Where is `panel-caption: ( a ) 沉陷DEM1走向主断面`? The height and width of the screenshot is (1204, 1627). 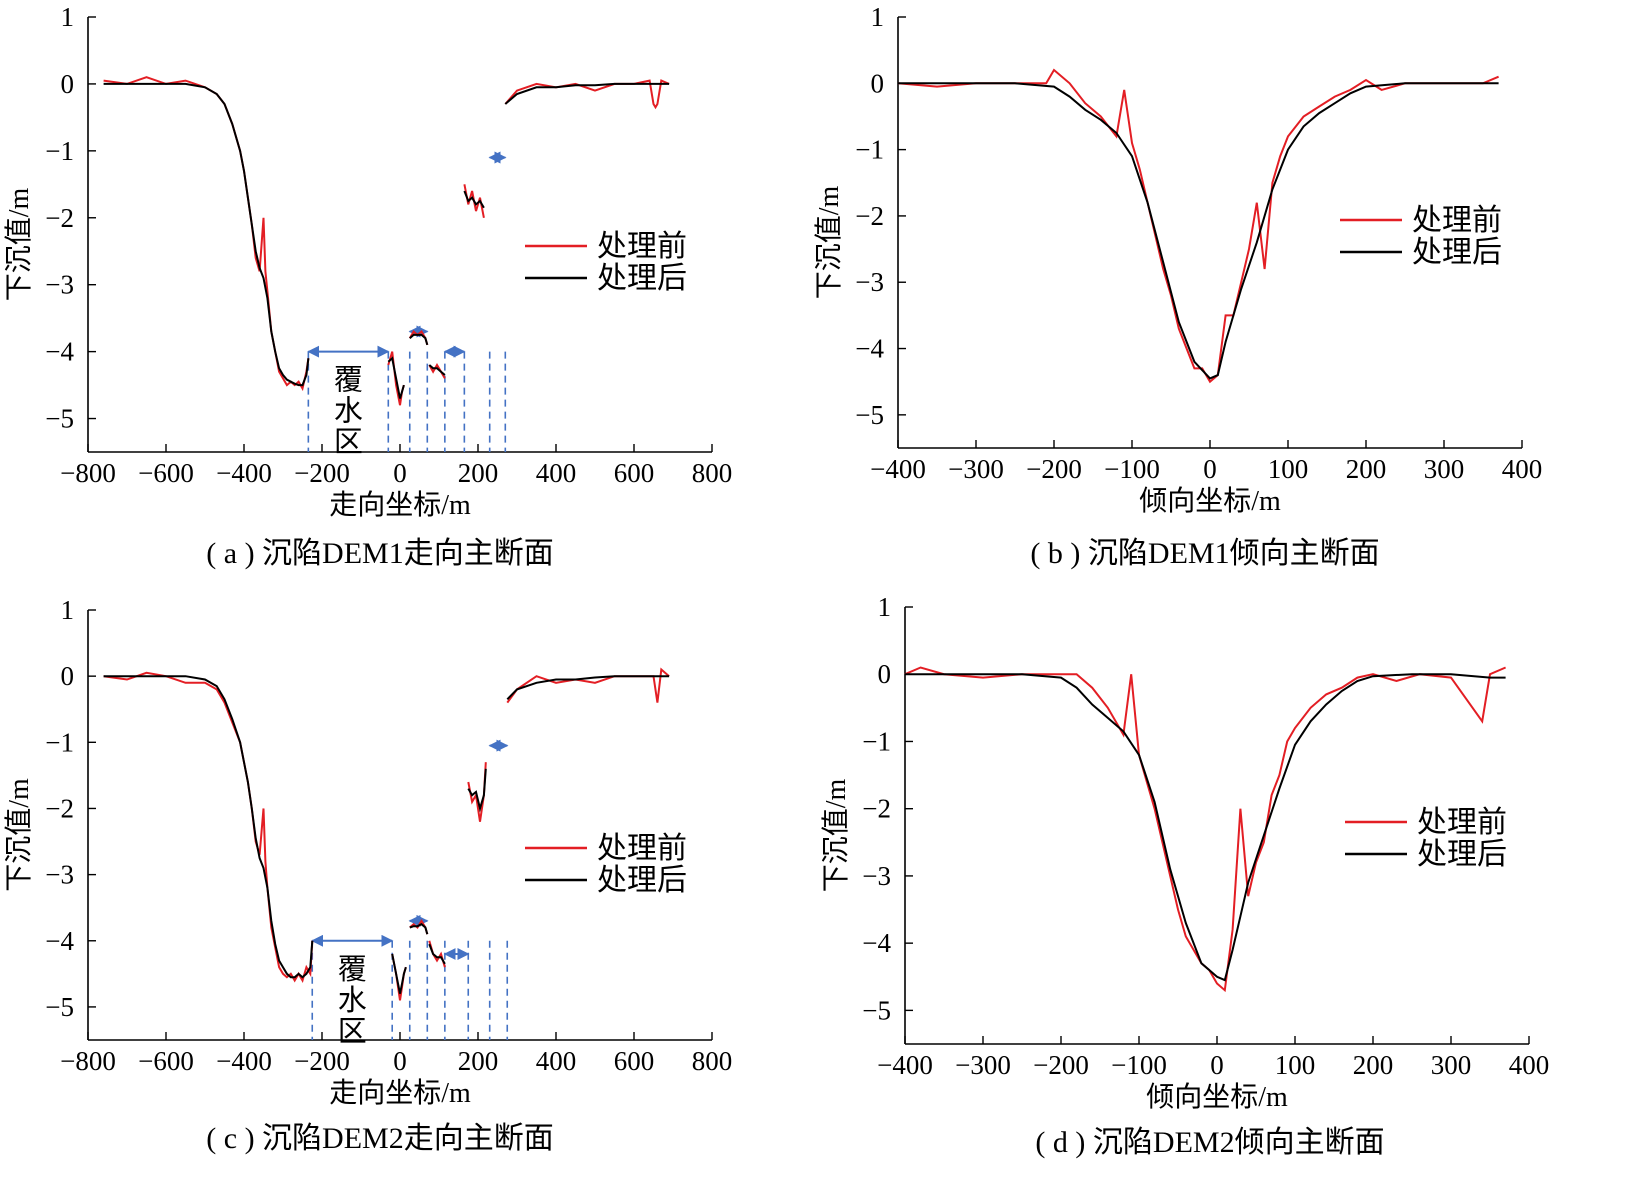 panel-caption: ( a ) 沉陷DEM1走向主断面 is located at coordinates (379, 553).